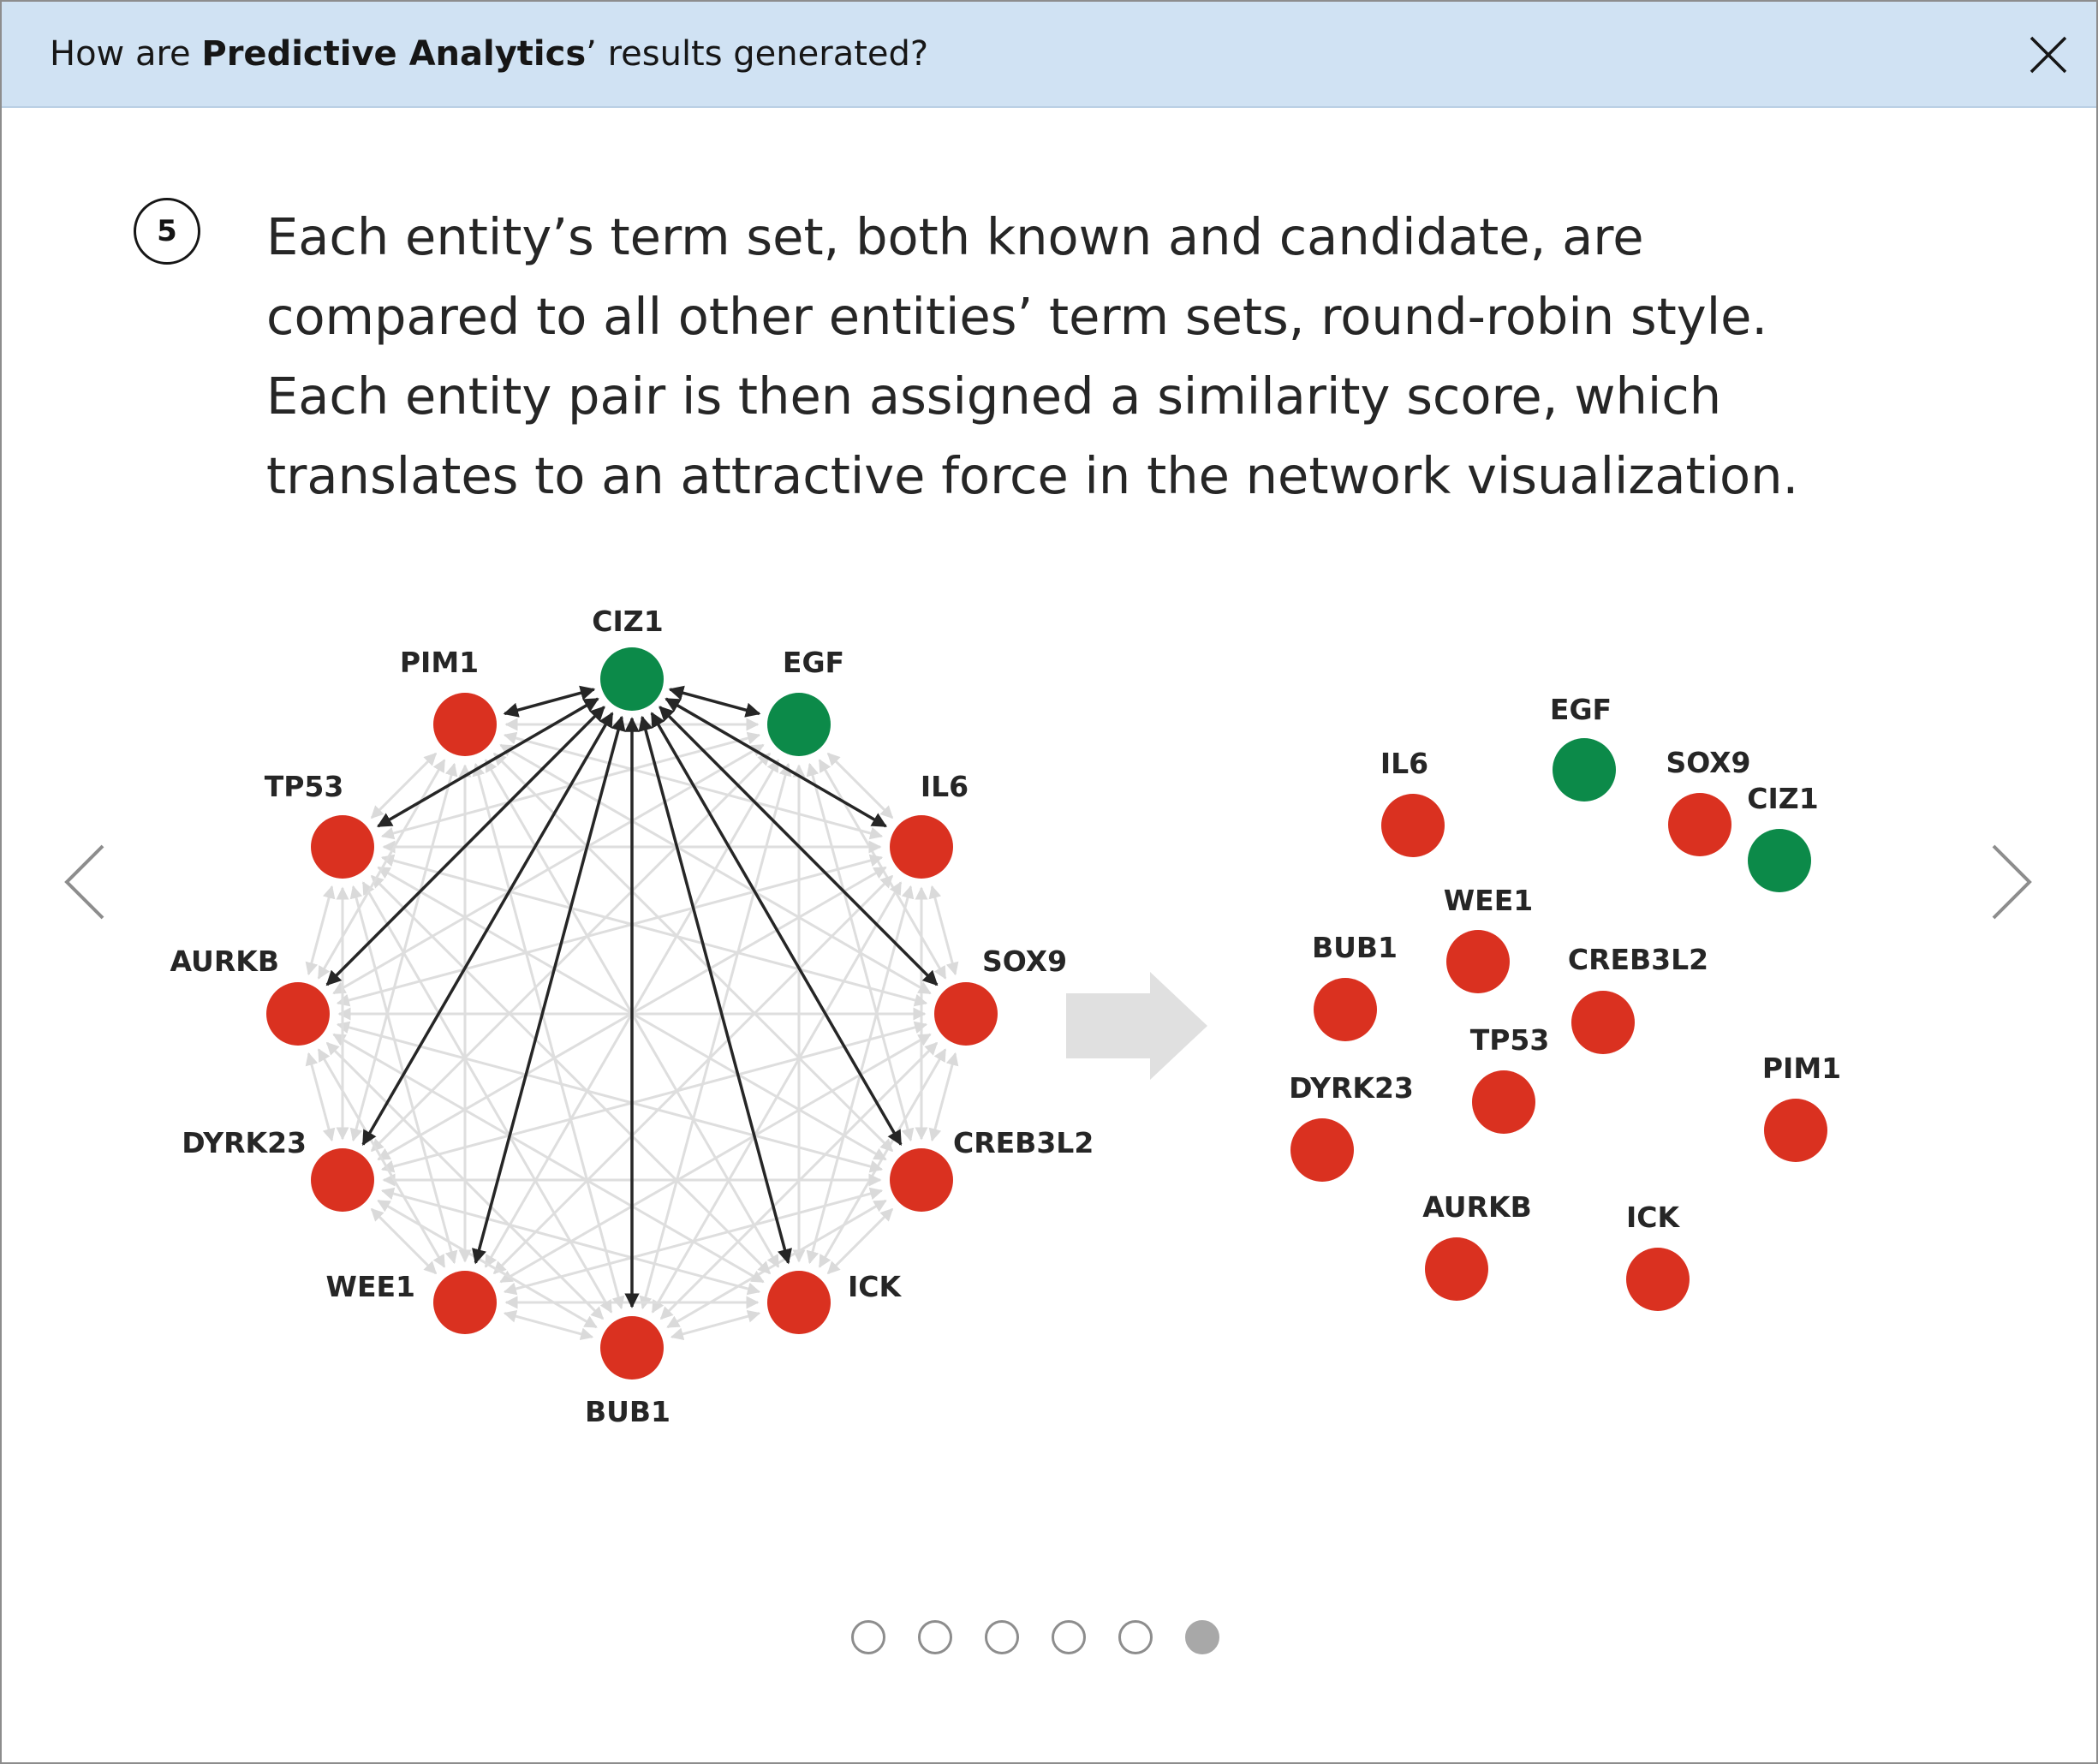  I want to click on ring-node-il6, so click(922, 847).